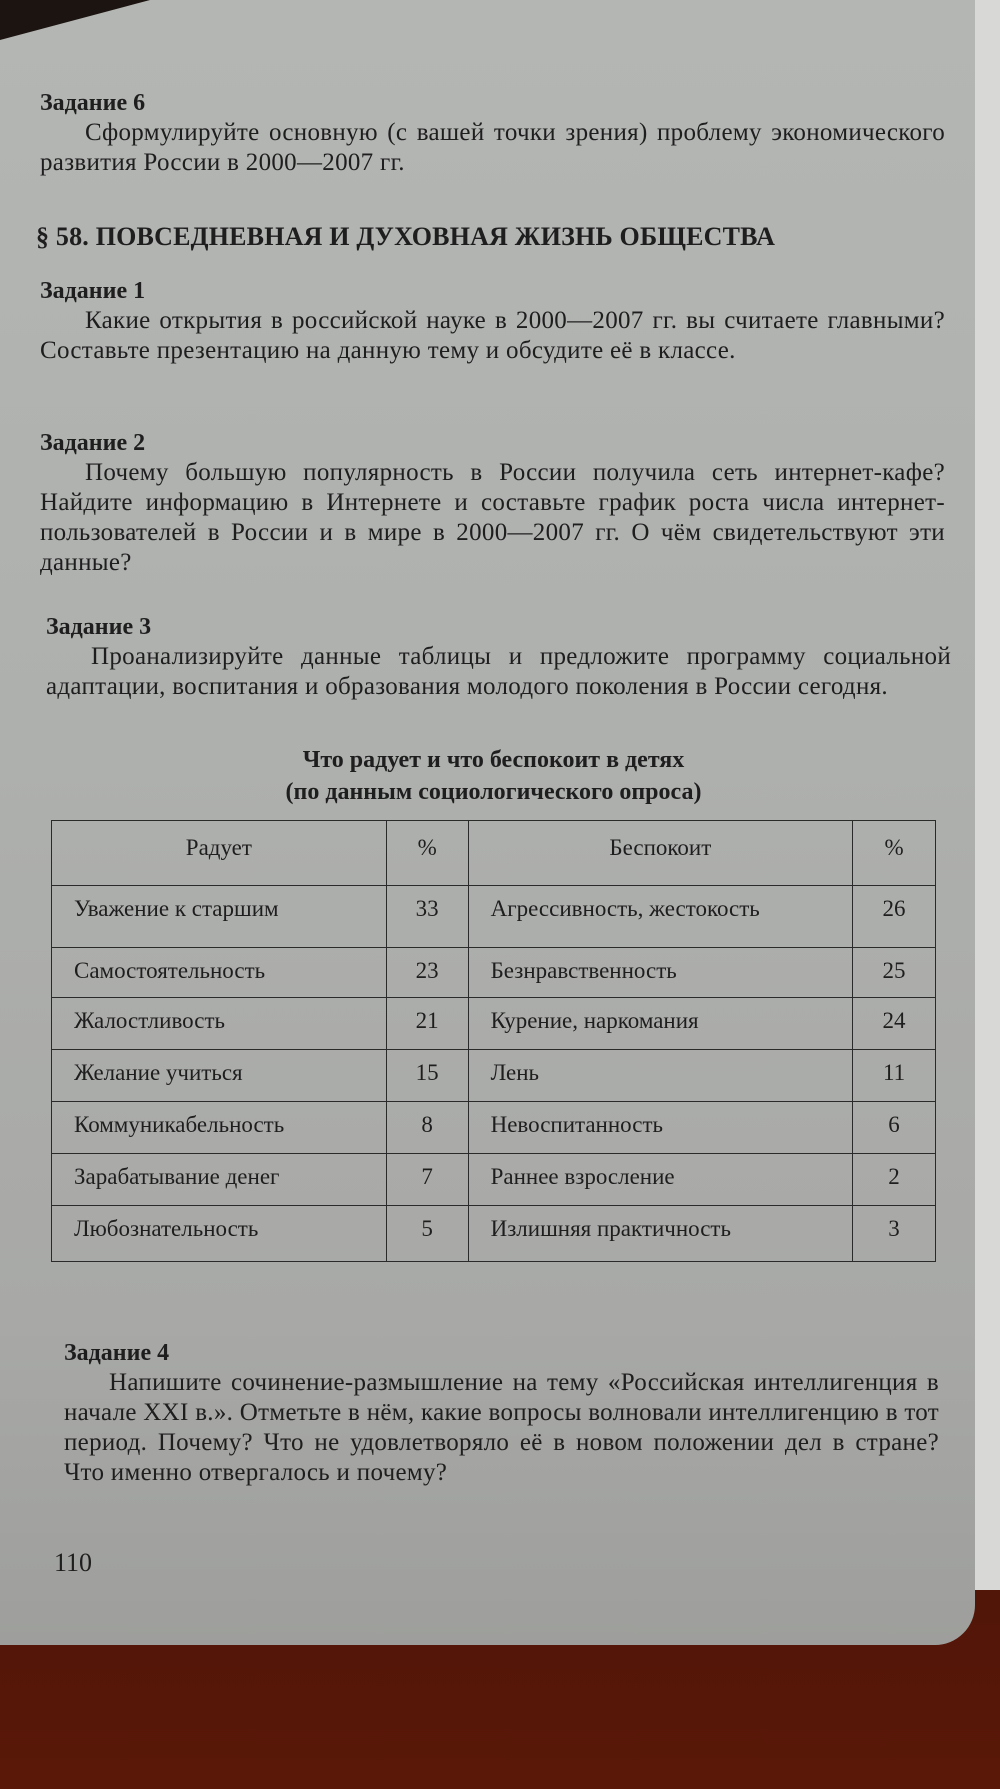 This screenshot has height=1789, width=1000. I want to click on percent-cell: 7, so click(427, 1179).